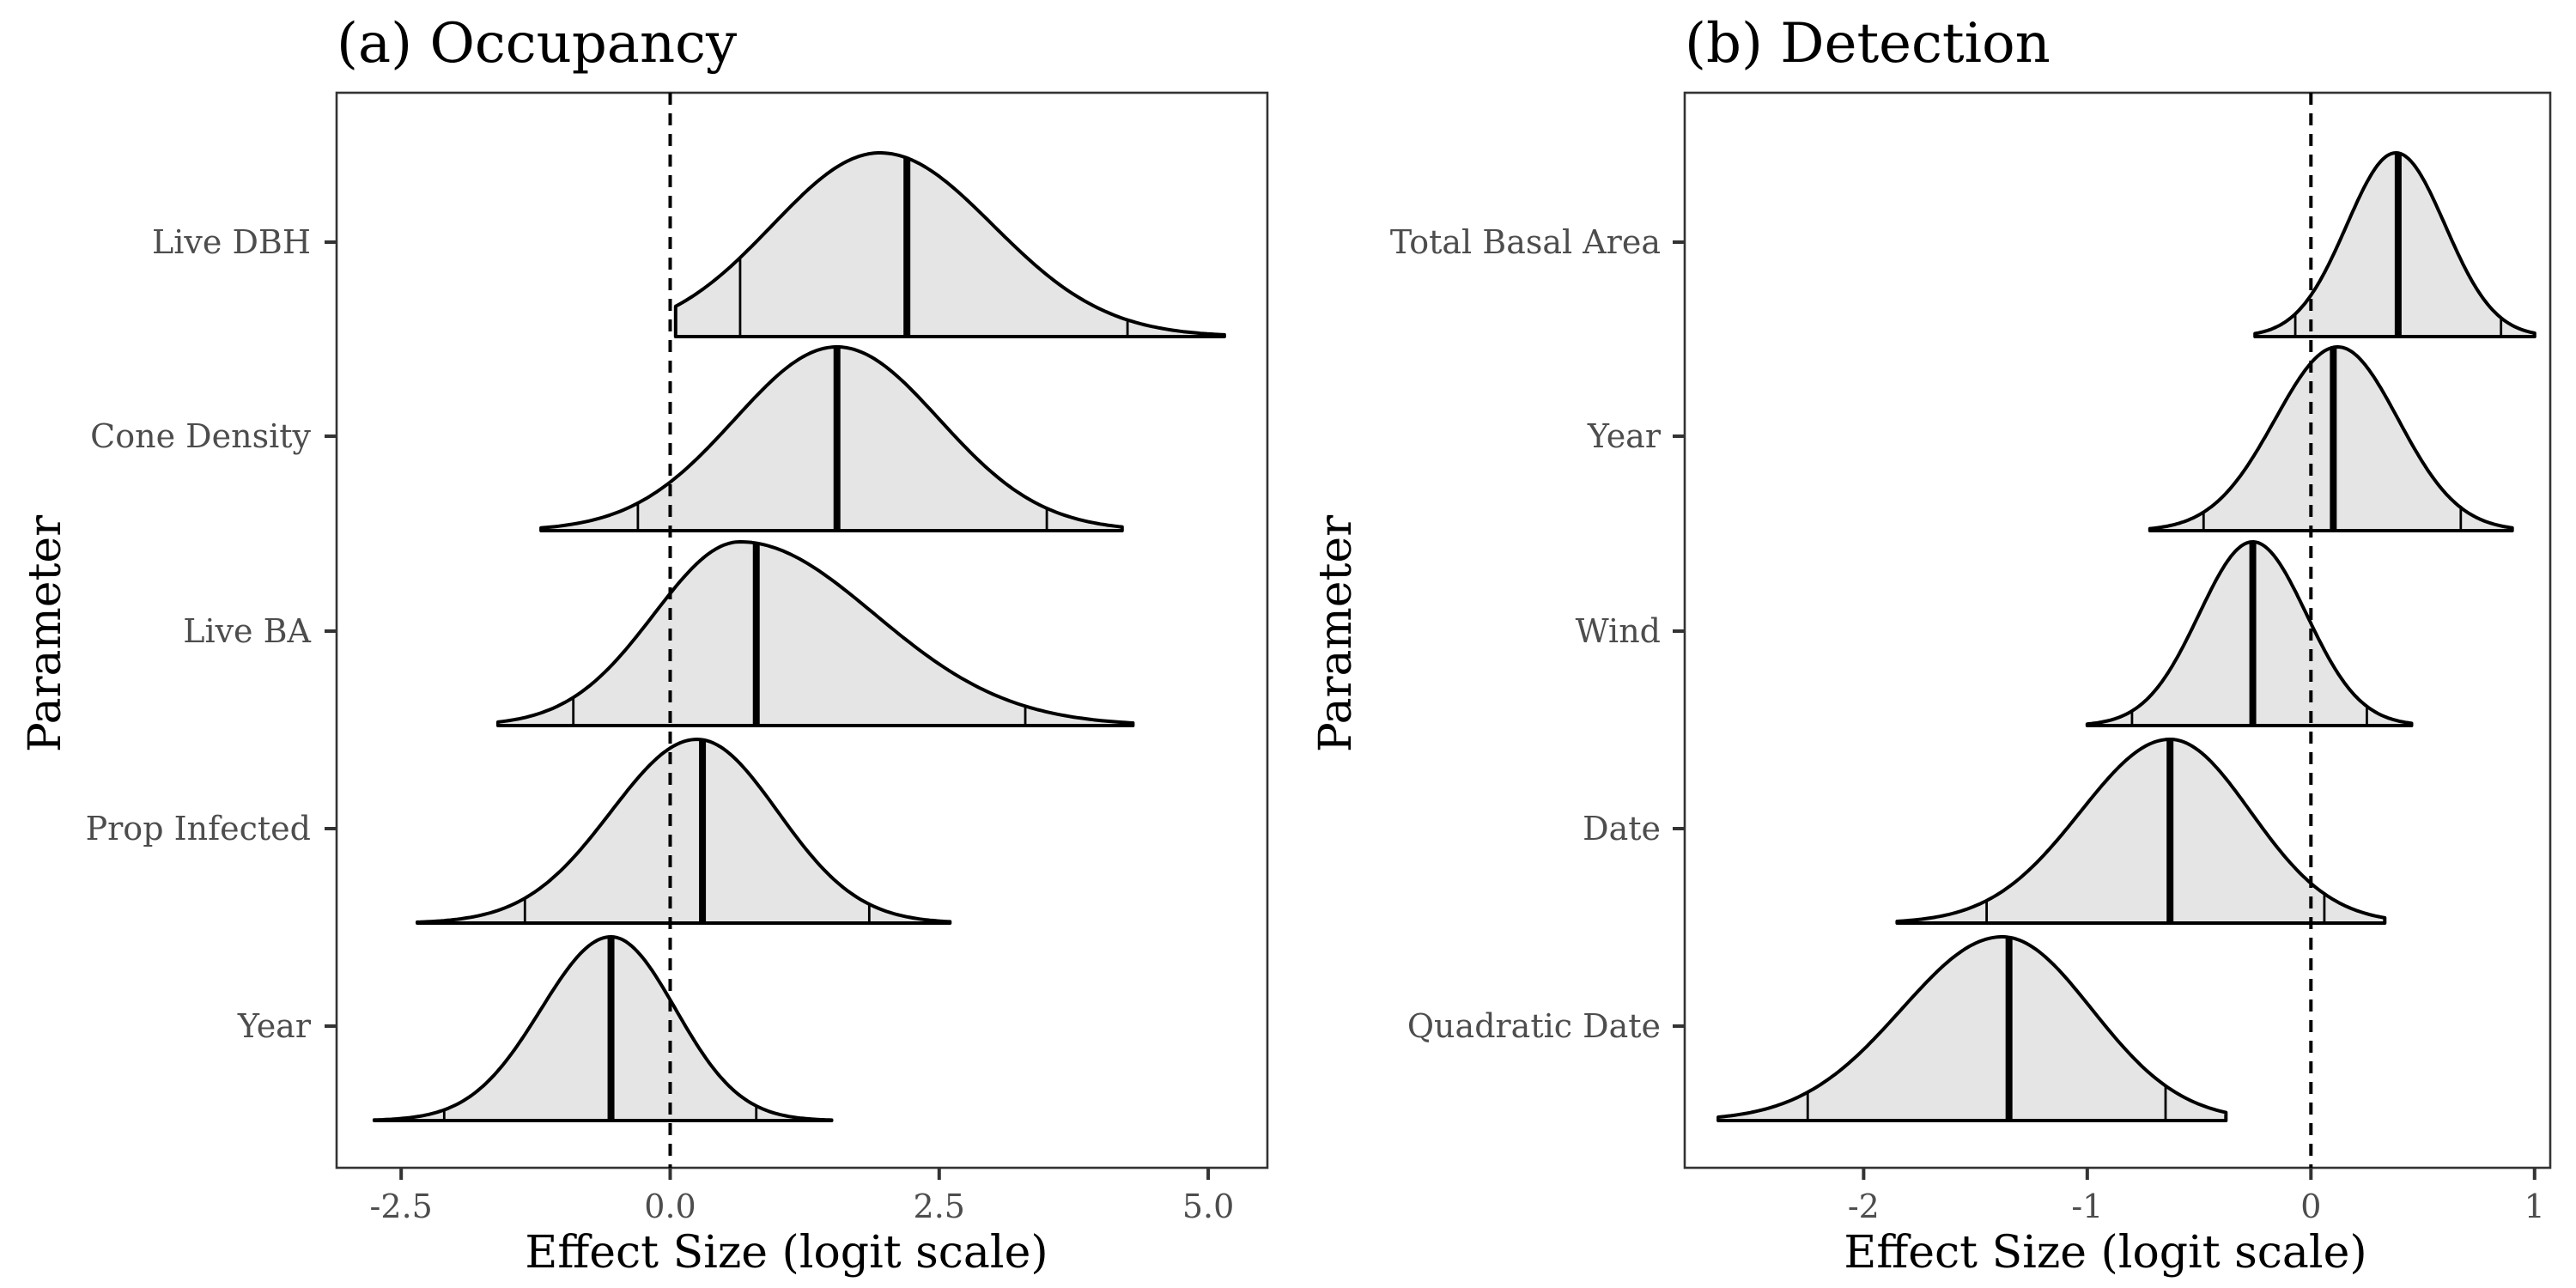 This screenshot has height=1288, width=2576. I want to click on panel-b-x-tick-label: 0, so click(2310, 1206).